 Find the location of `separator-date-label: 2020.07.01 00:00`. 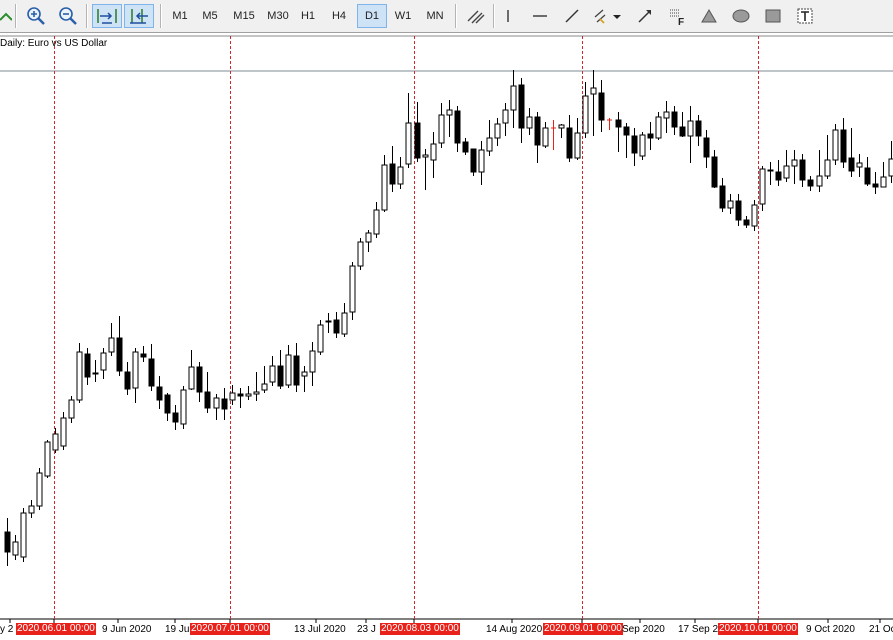

separator-date-label: 2020.07.01 00:00 is located at coordinates (230, 629).